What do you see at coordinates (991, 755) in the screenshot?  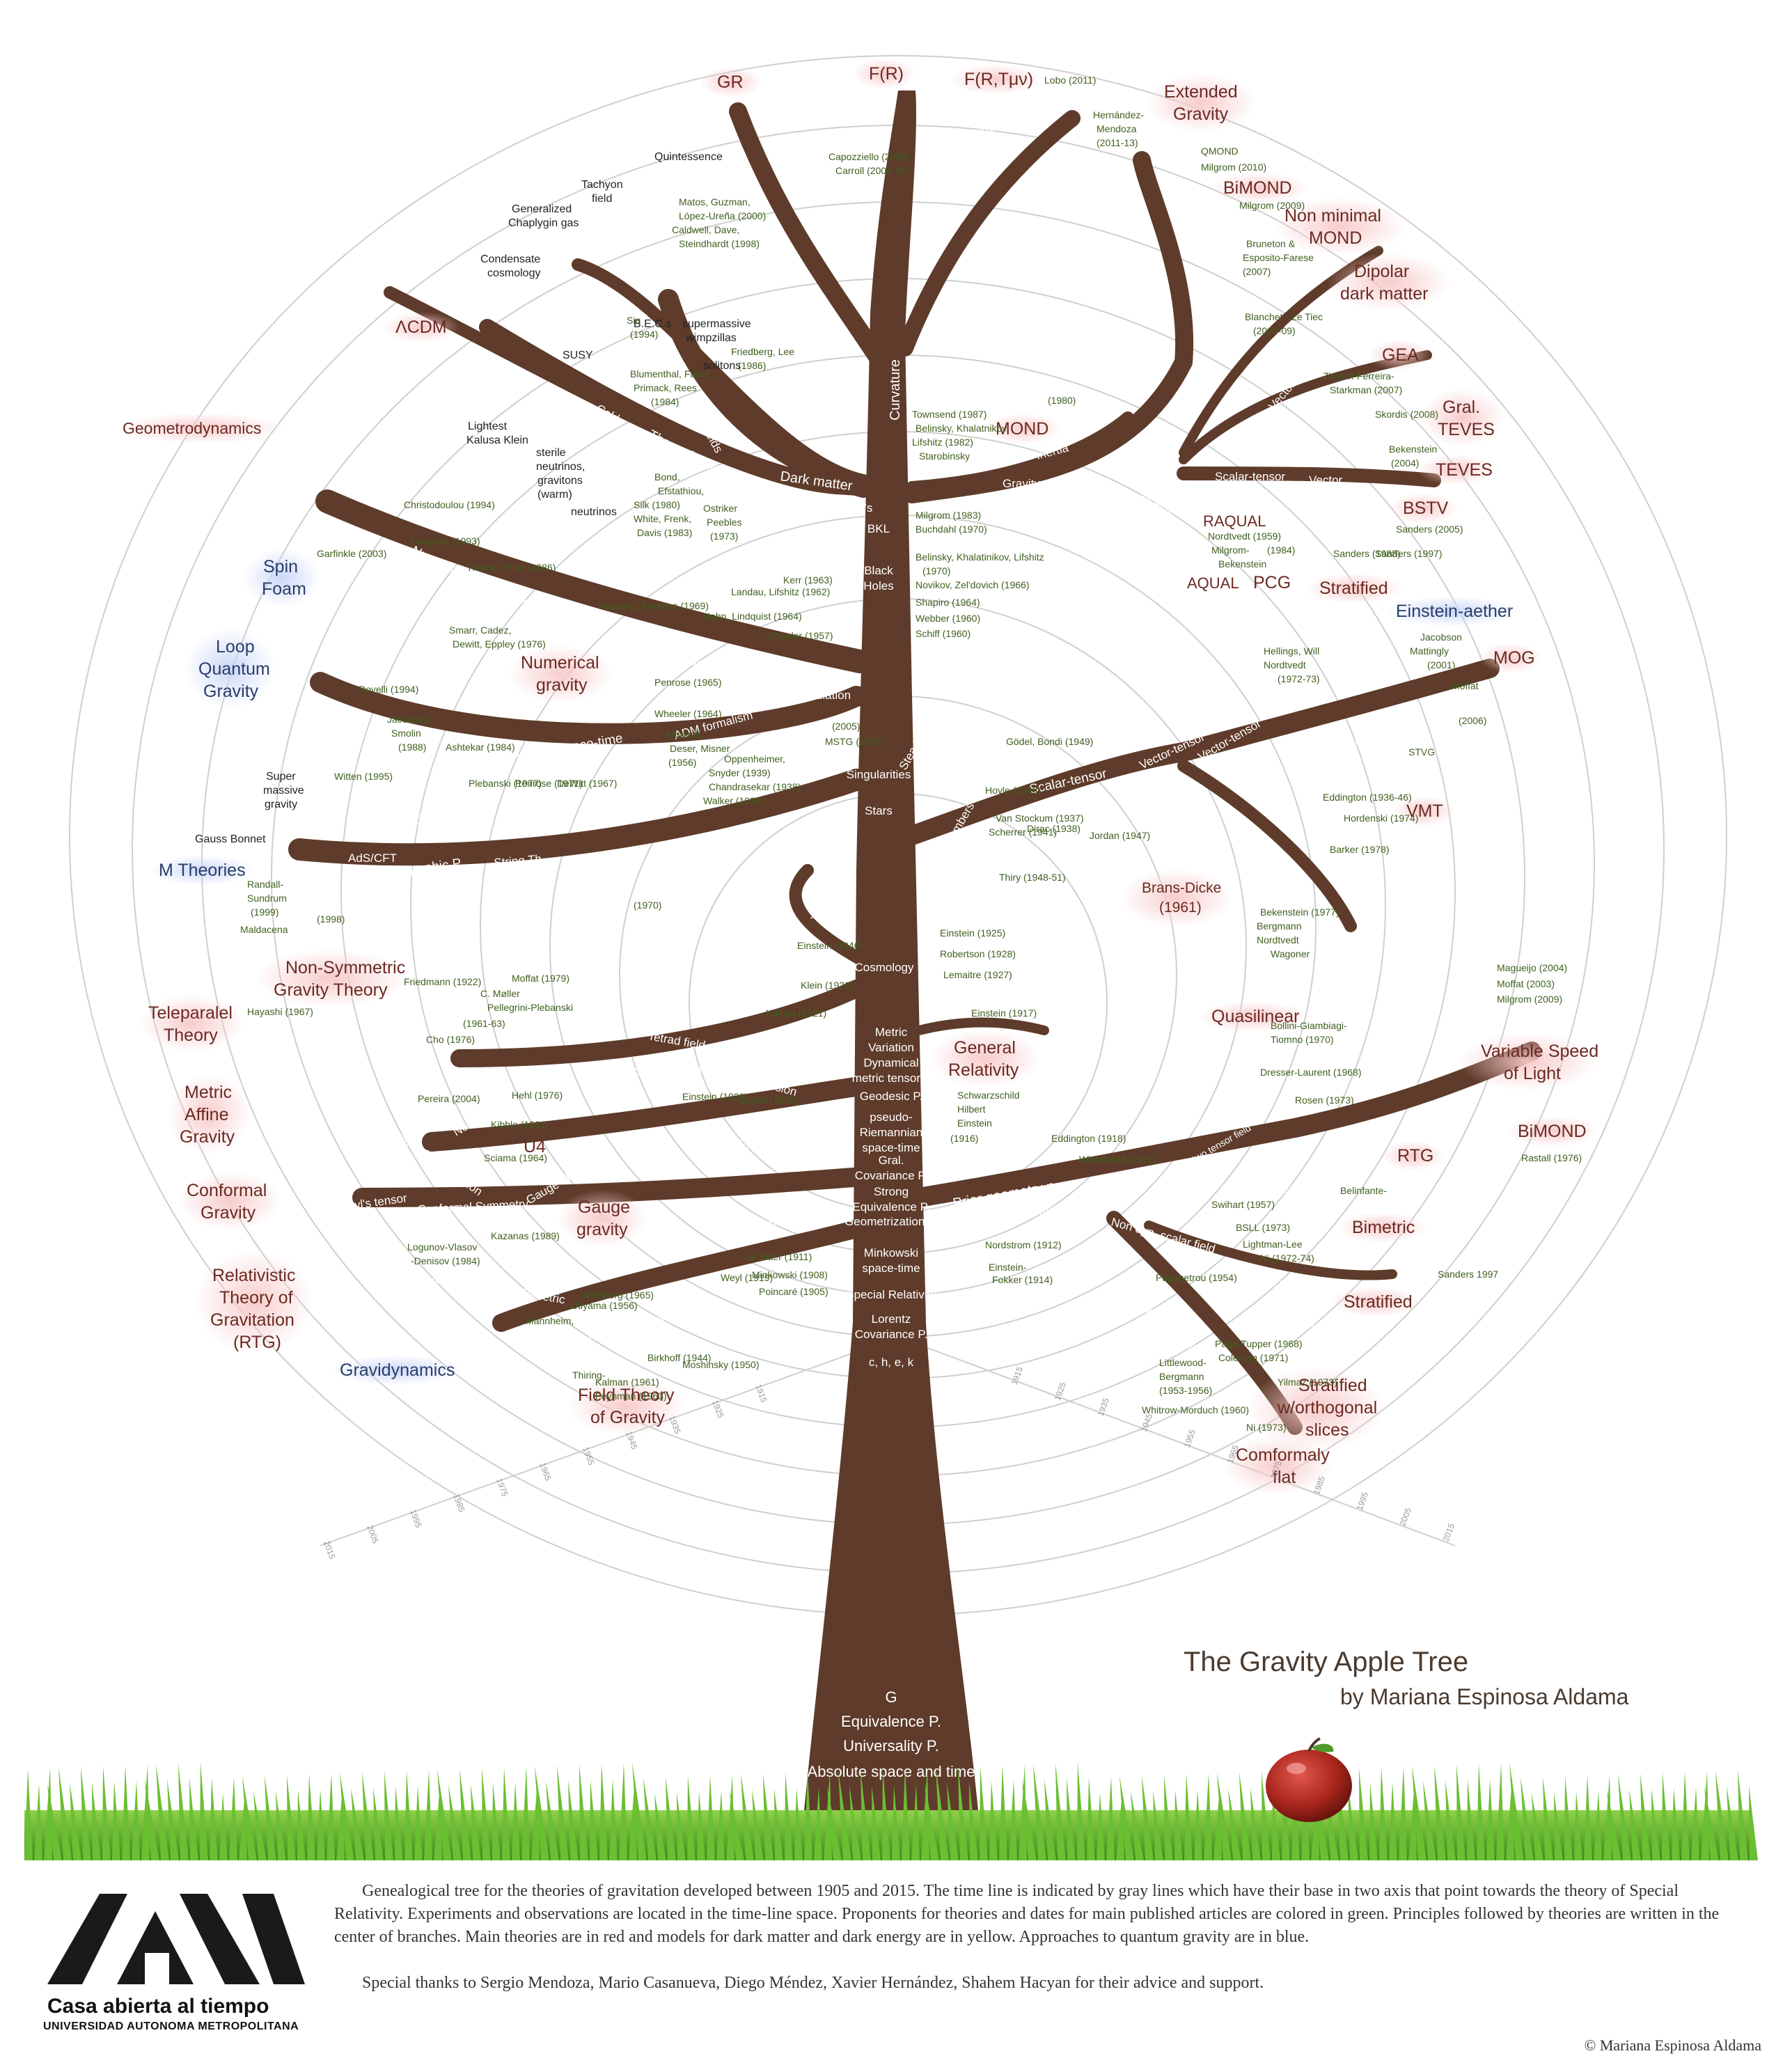 I see `trunk-label: G ≠ cte.` at bounding box center [991, 755].